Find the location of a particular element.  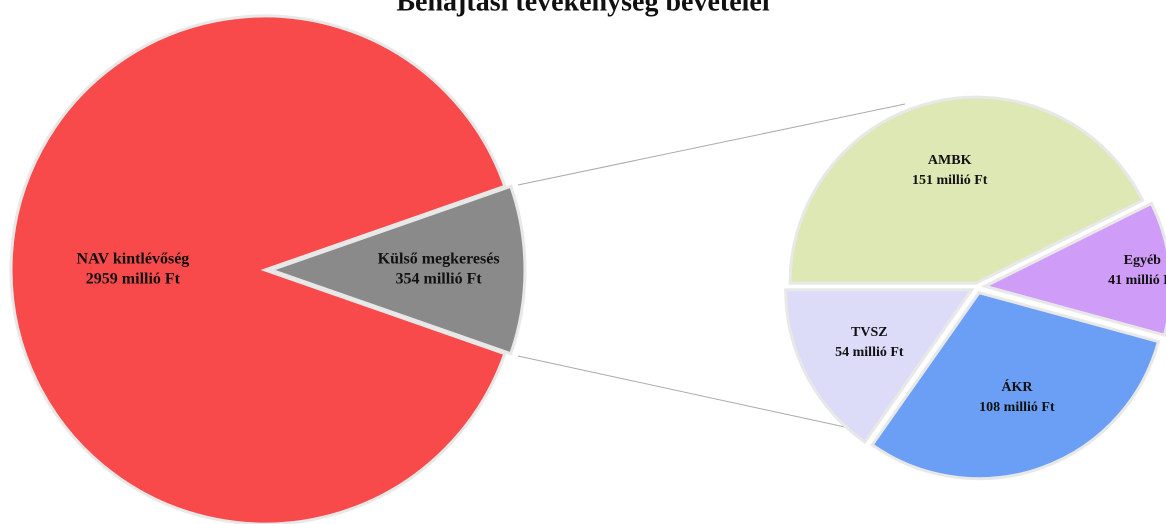

slice-value-label: 41 millió Ft is located at coordinates (1137, 280).